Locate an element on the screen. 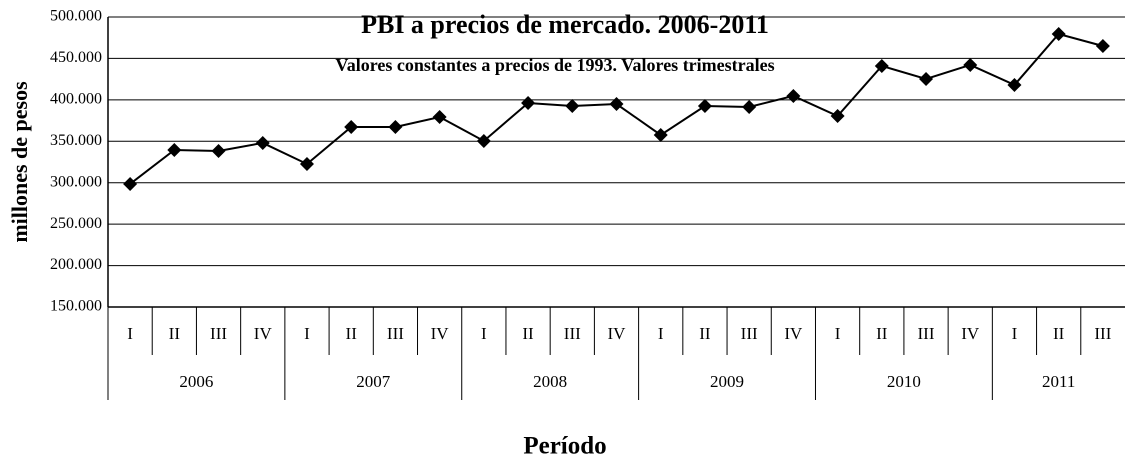 The height and width of the screenshot is (468, 1125). y-tick-label: 250.000 is located at coordinates (76, 223).